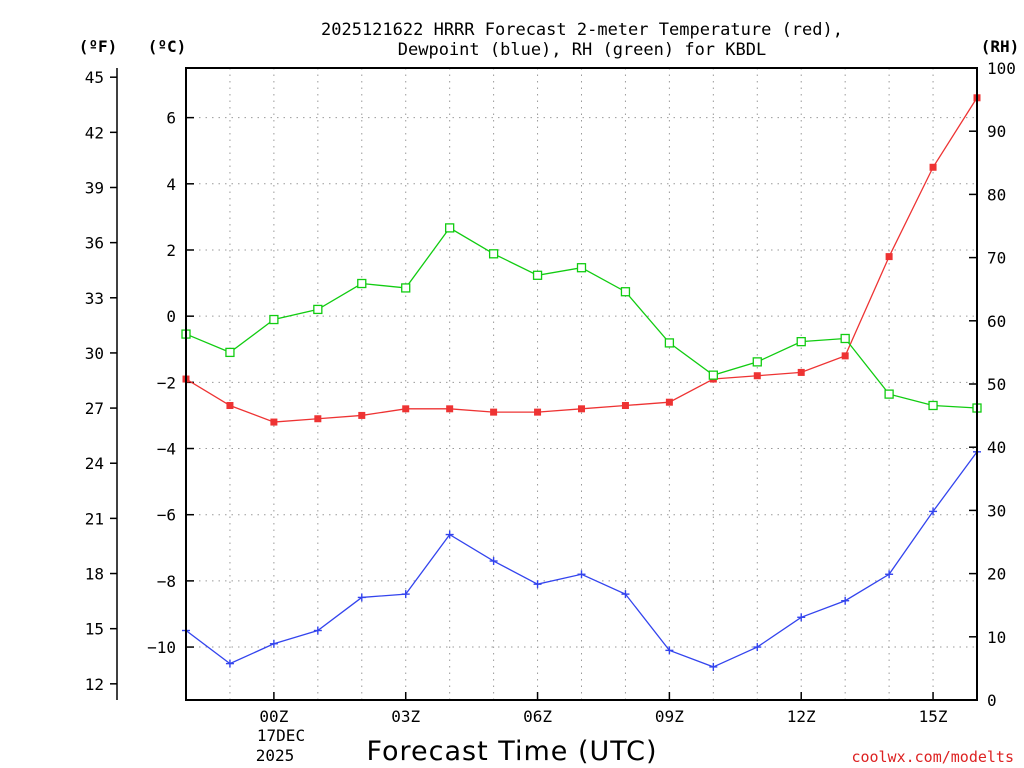  I want to click on rh-tick-label: 10, so click(996, 637).